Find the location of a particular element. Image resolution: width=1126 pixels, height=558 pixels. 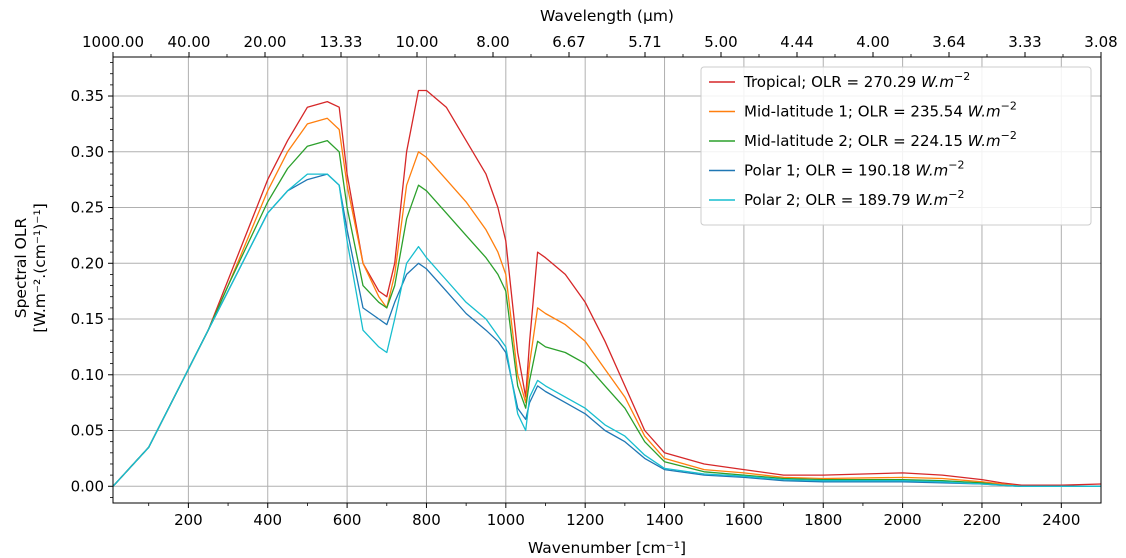

top-tick-label: 3.33 is located at coordinates (1024, 42).